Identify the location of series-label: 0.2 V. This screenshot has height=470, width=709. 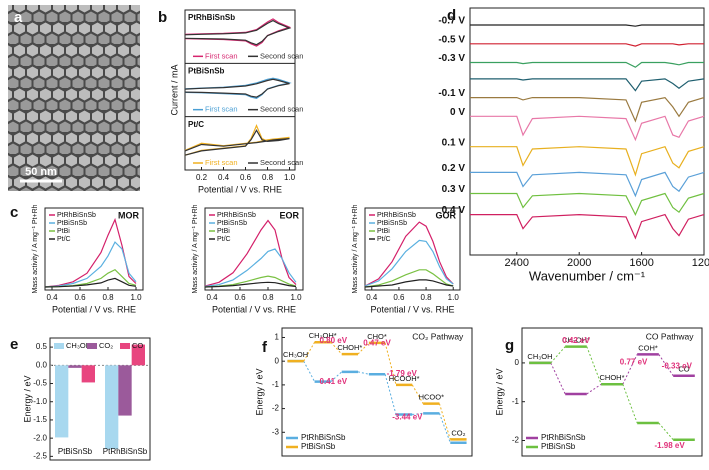
(454, 168).